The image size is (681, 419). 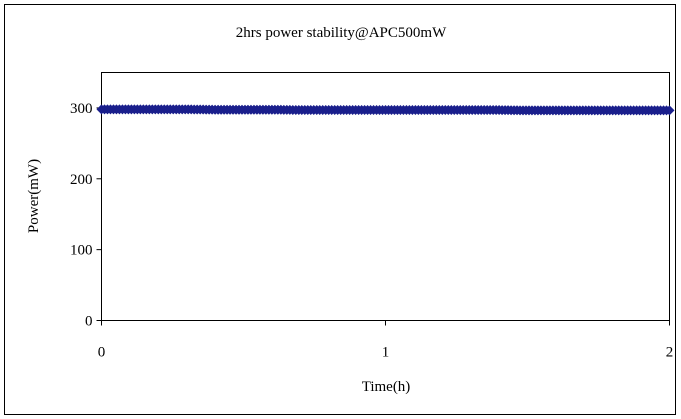 I want to click on chart-title: 2hrs power stability@APC500mW, so click(x=341, y=33).